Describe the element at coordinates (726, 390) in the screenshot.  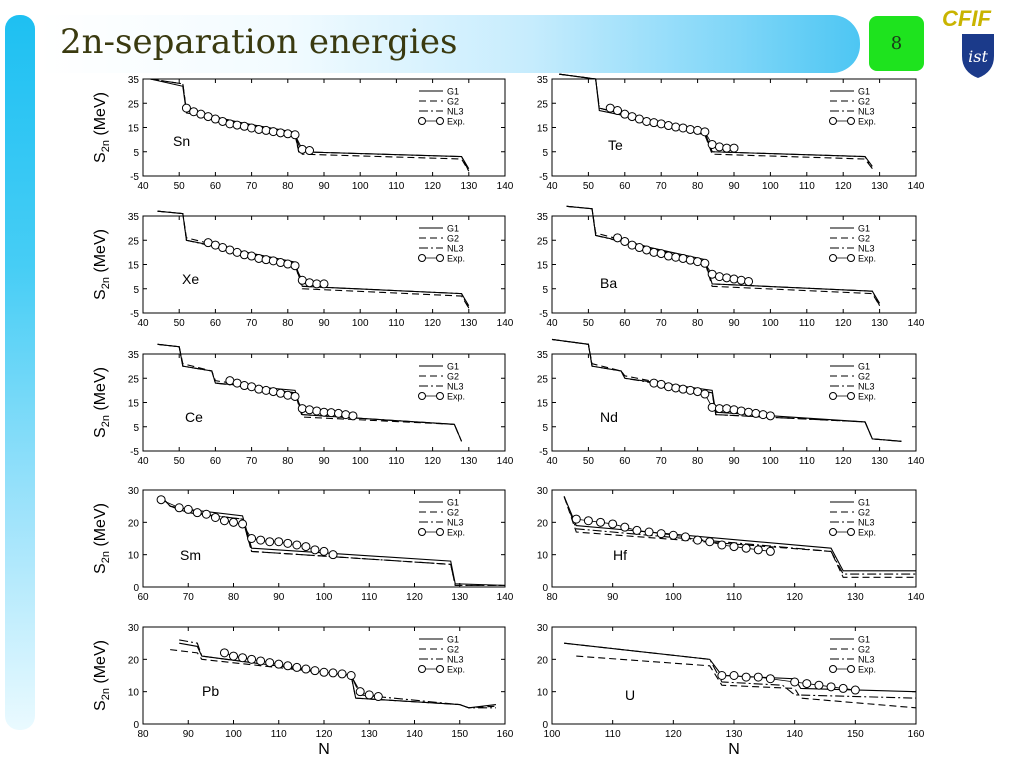
I see `series-nl3-line` at that location.